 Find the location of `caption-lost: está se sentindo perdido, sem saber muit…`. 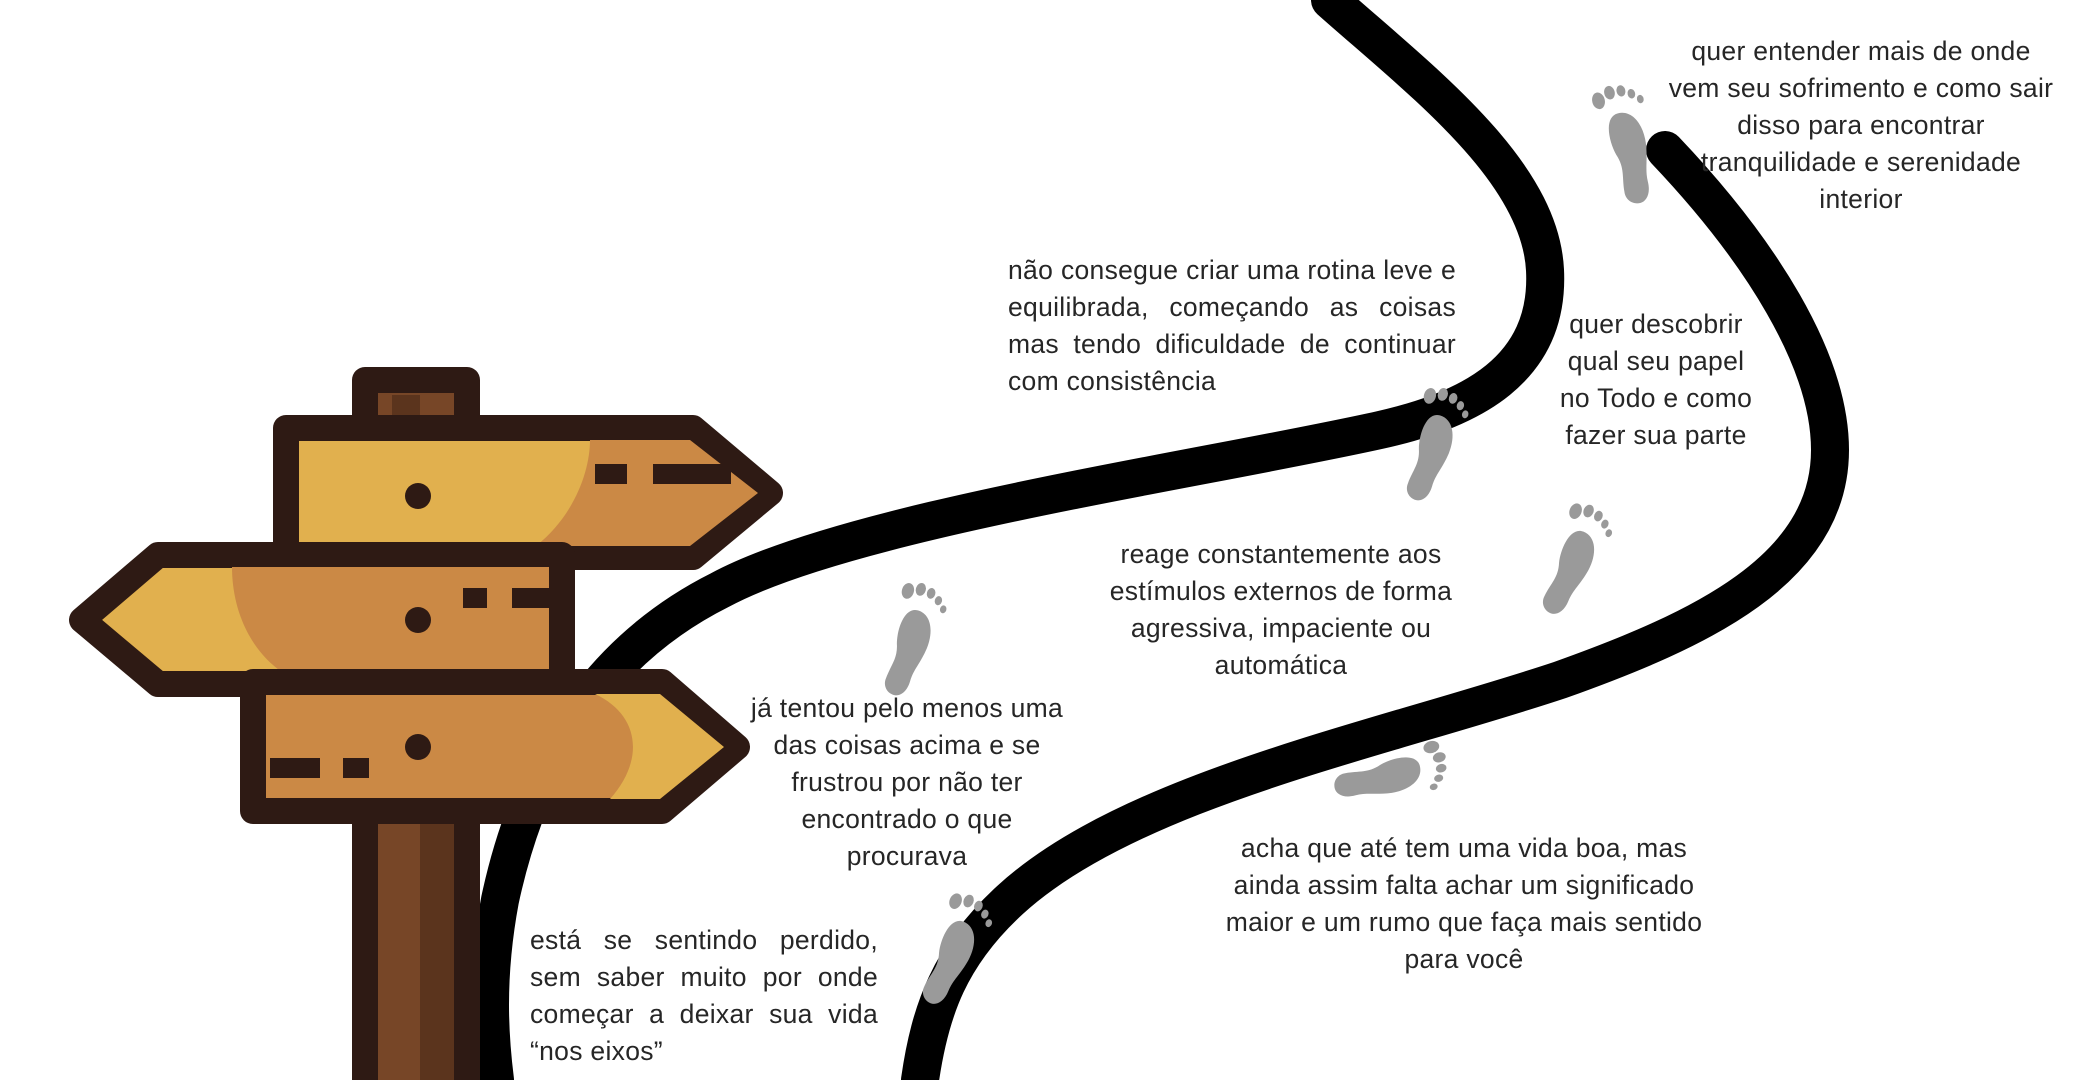

caption-lost: está se sentindo perdido, sem saber muit… is located at coordinates (704, 995).